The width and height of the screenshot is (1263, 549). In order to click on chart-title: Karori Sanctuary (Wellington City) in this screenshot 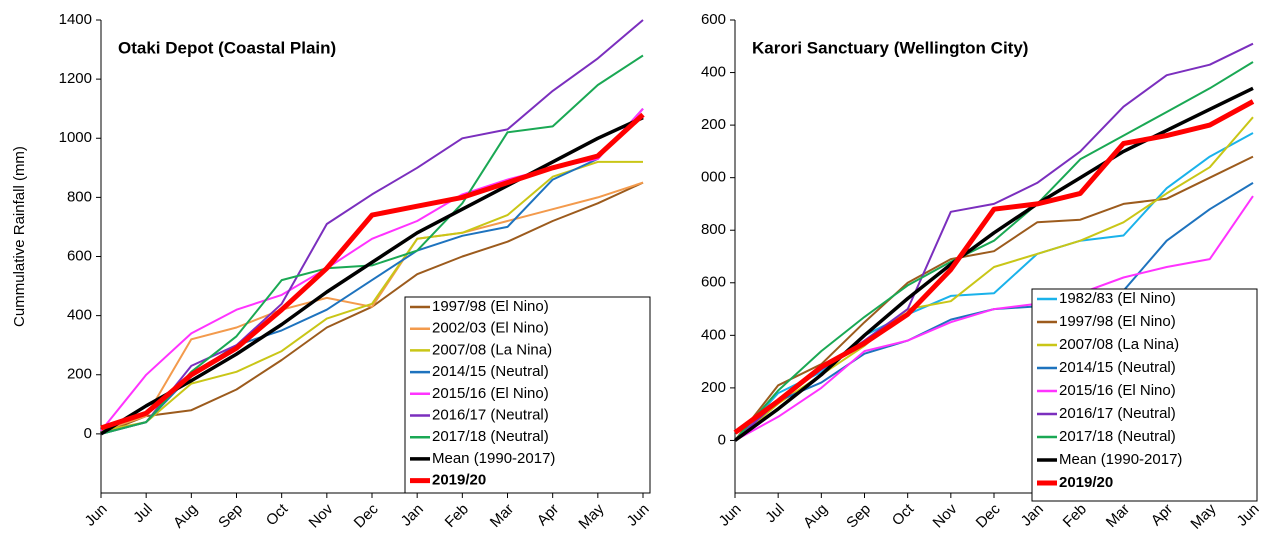, I will do `click(890, 47)`.